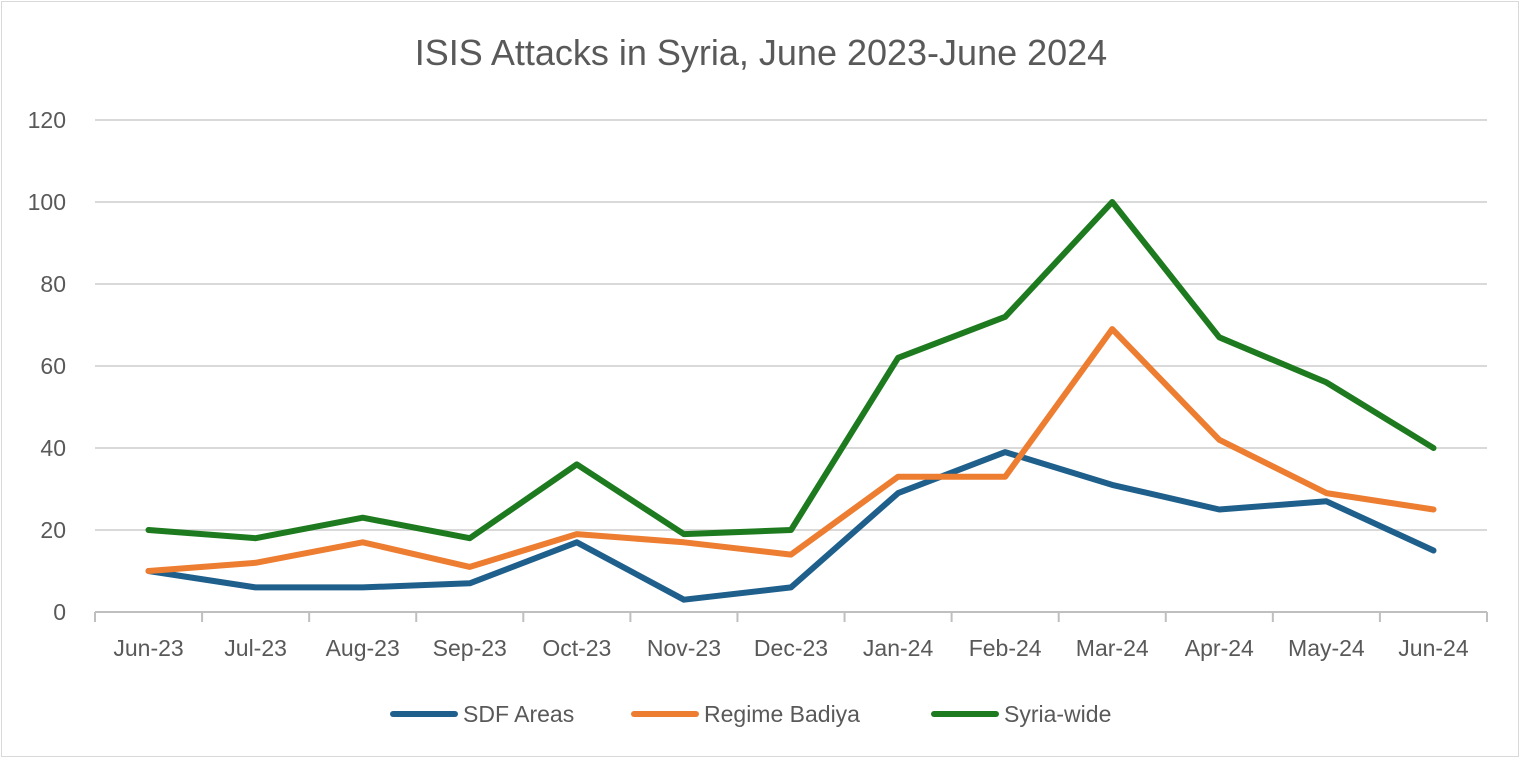  I want to click on x-tick-label: Oct-23, so click(576, 648).